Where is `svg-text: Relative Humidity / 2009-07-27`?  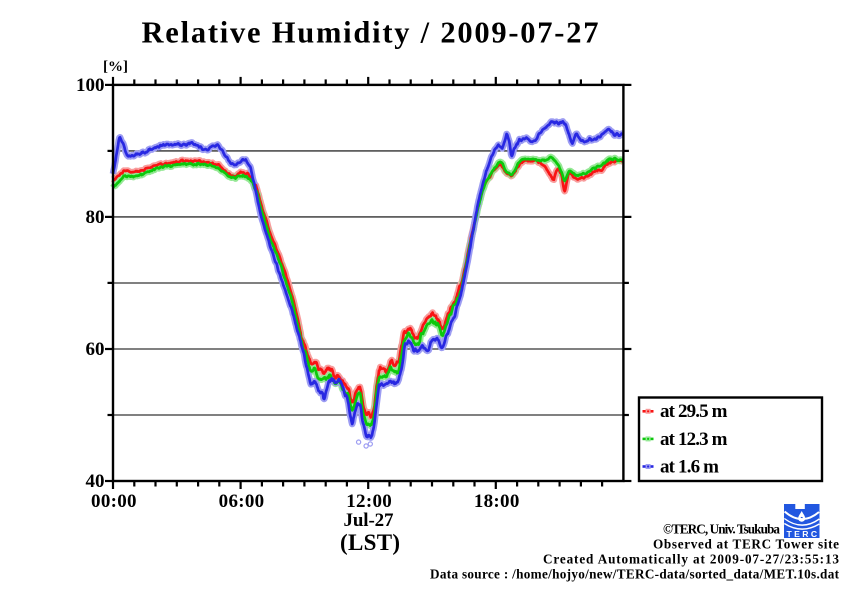
svg-text: Relative Humidity / 2009-07-27 is located at coordinates (370, 33).